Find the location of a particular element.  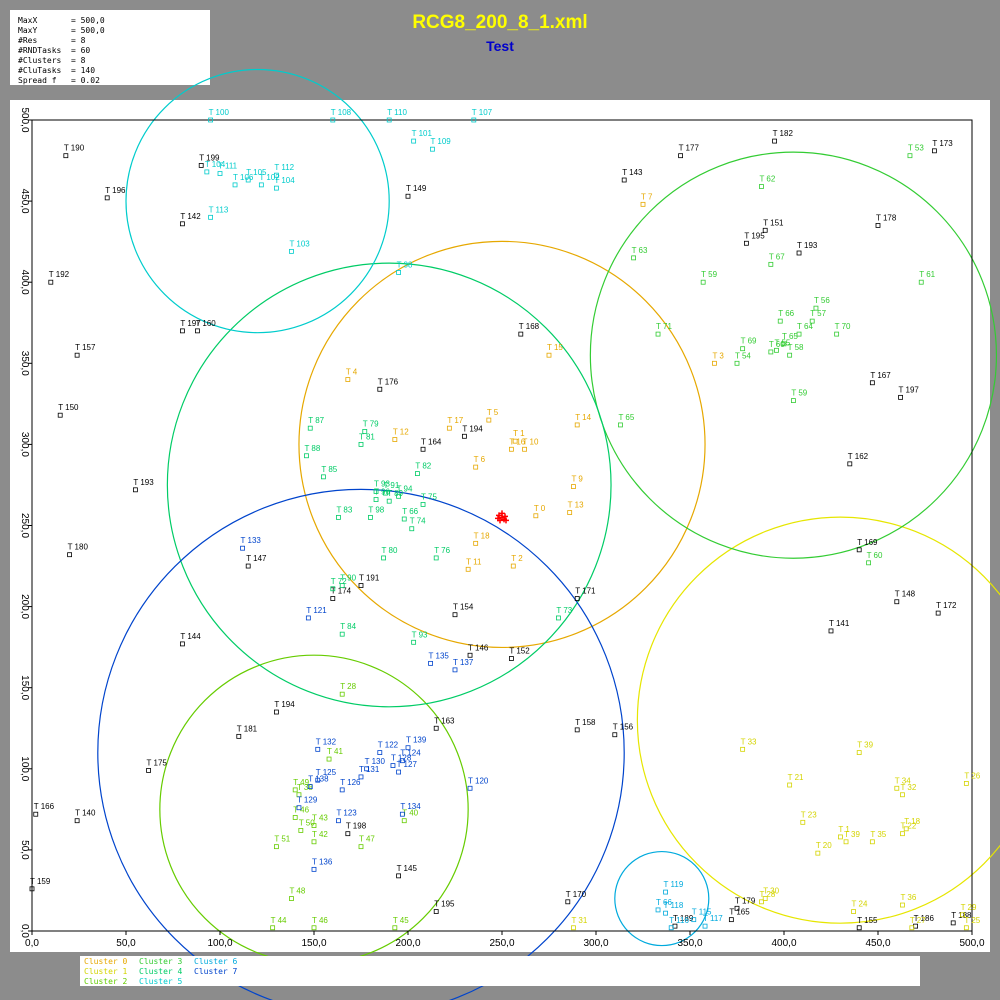

task-point-label: T 131 is located at coordinates (369, 769).